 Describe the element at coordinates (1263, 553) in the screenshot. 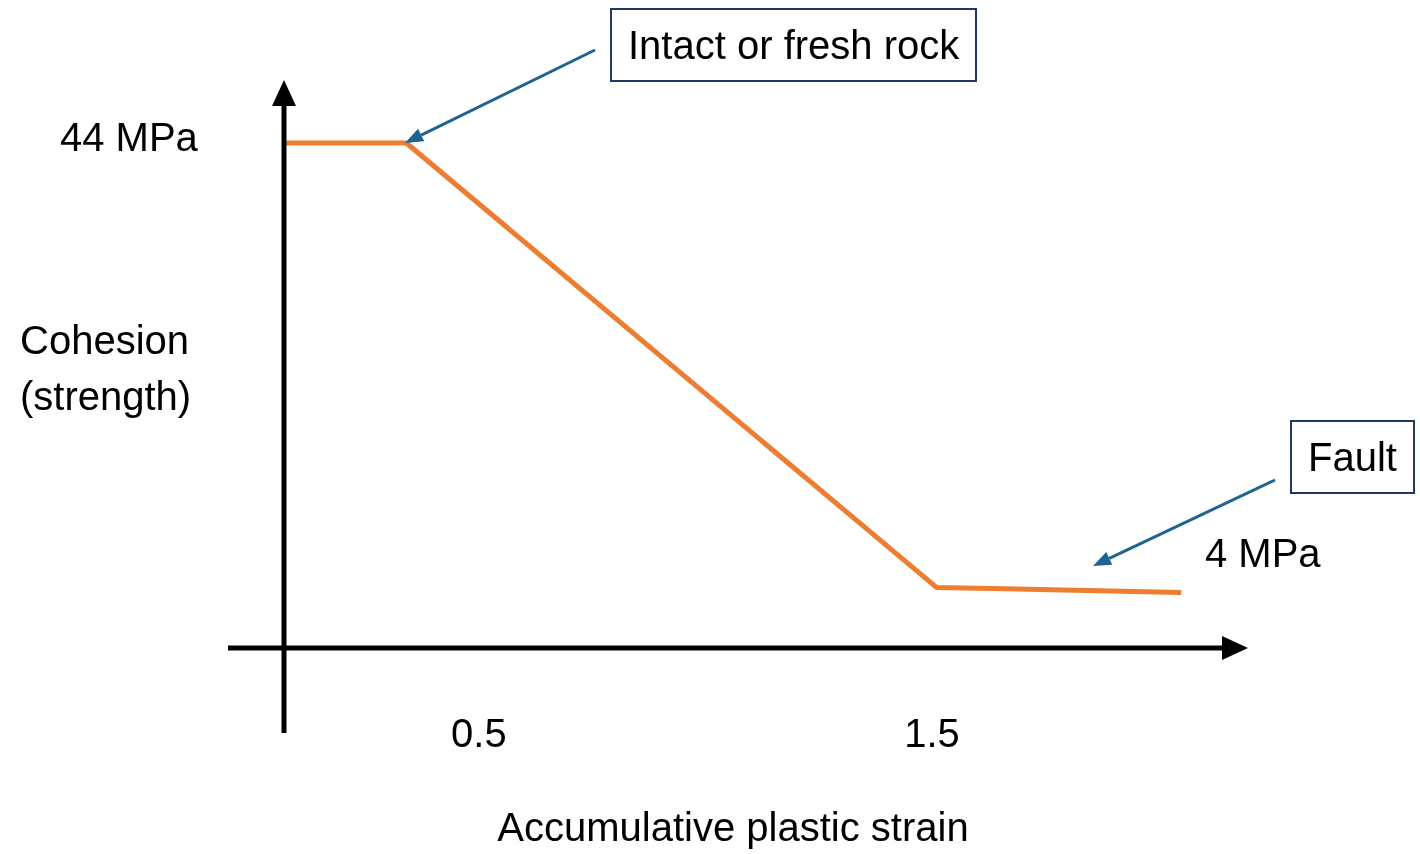

I see `annotation: 4 MPa` at that location.